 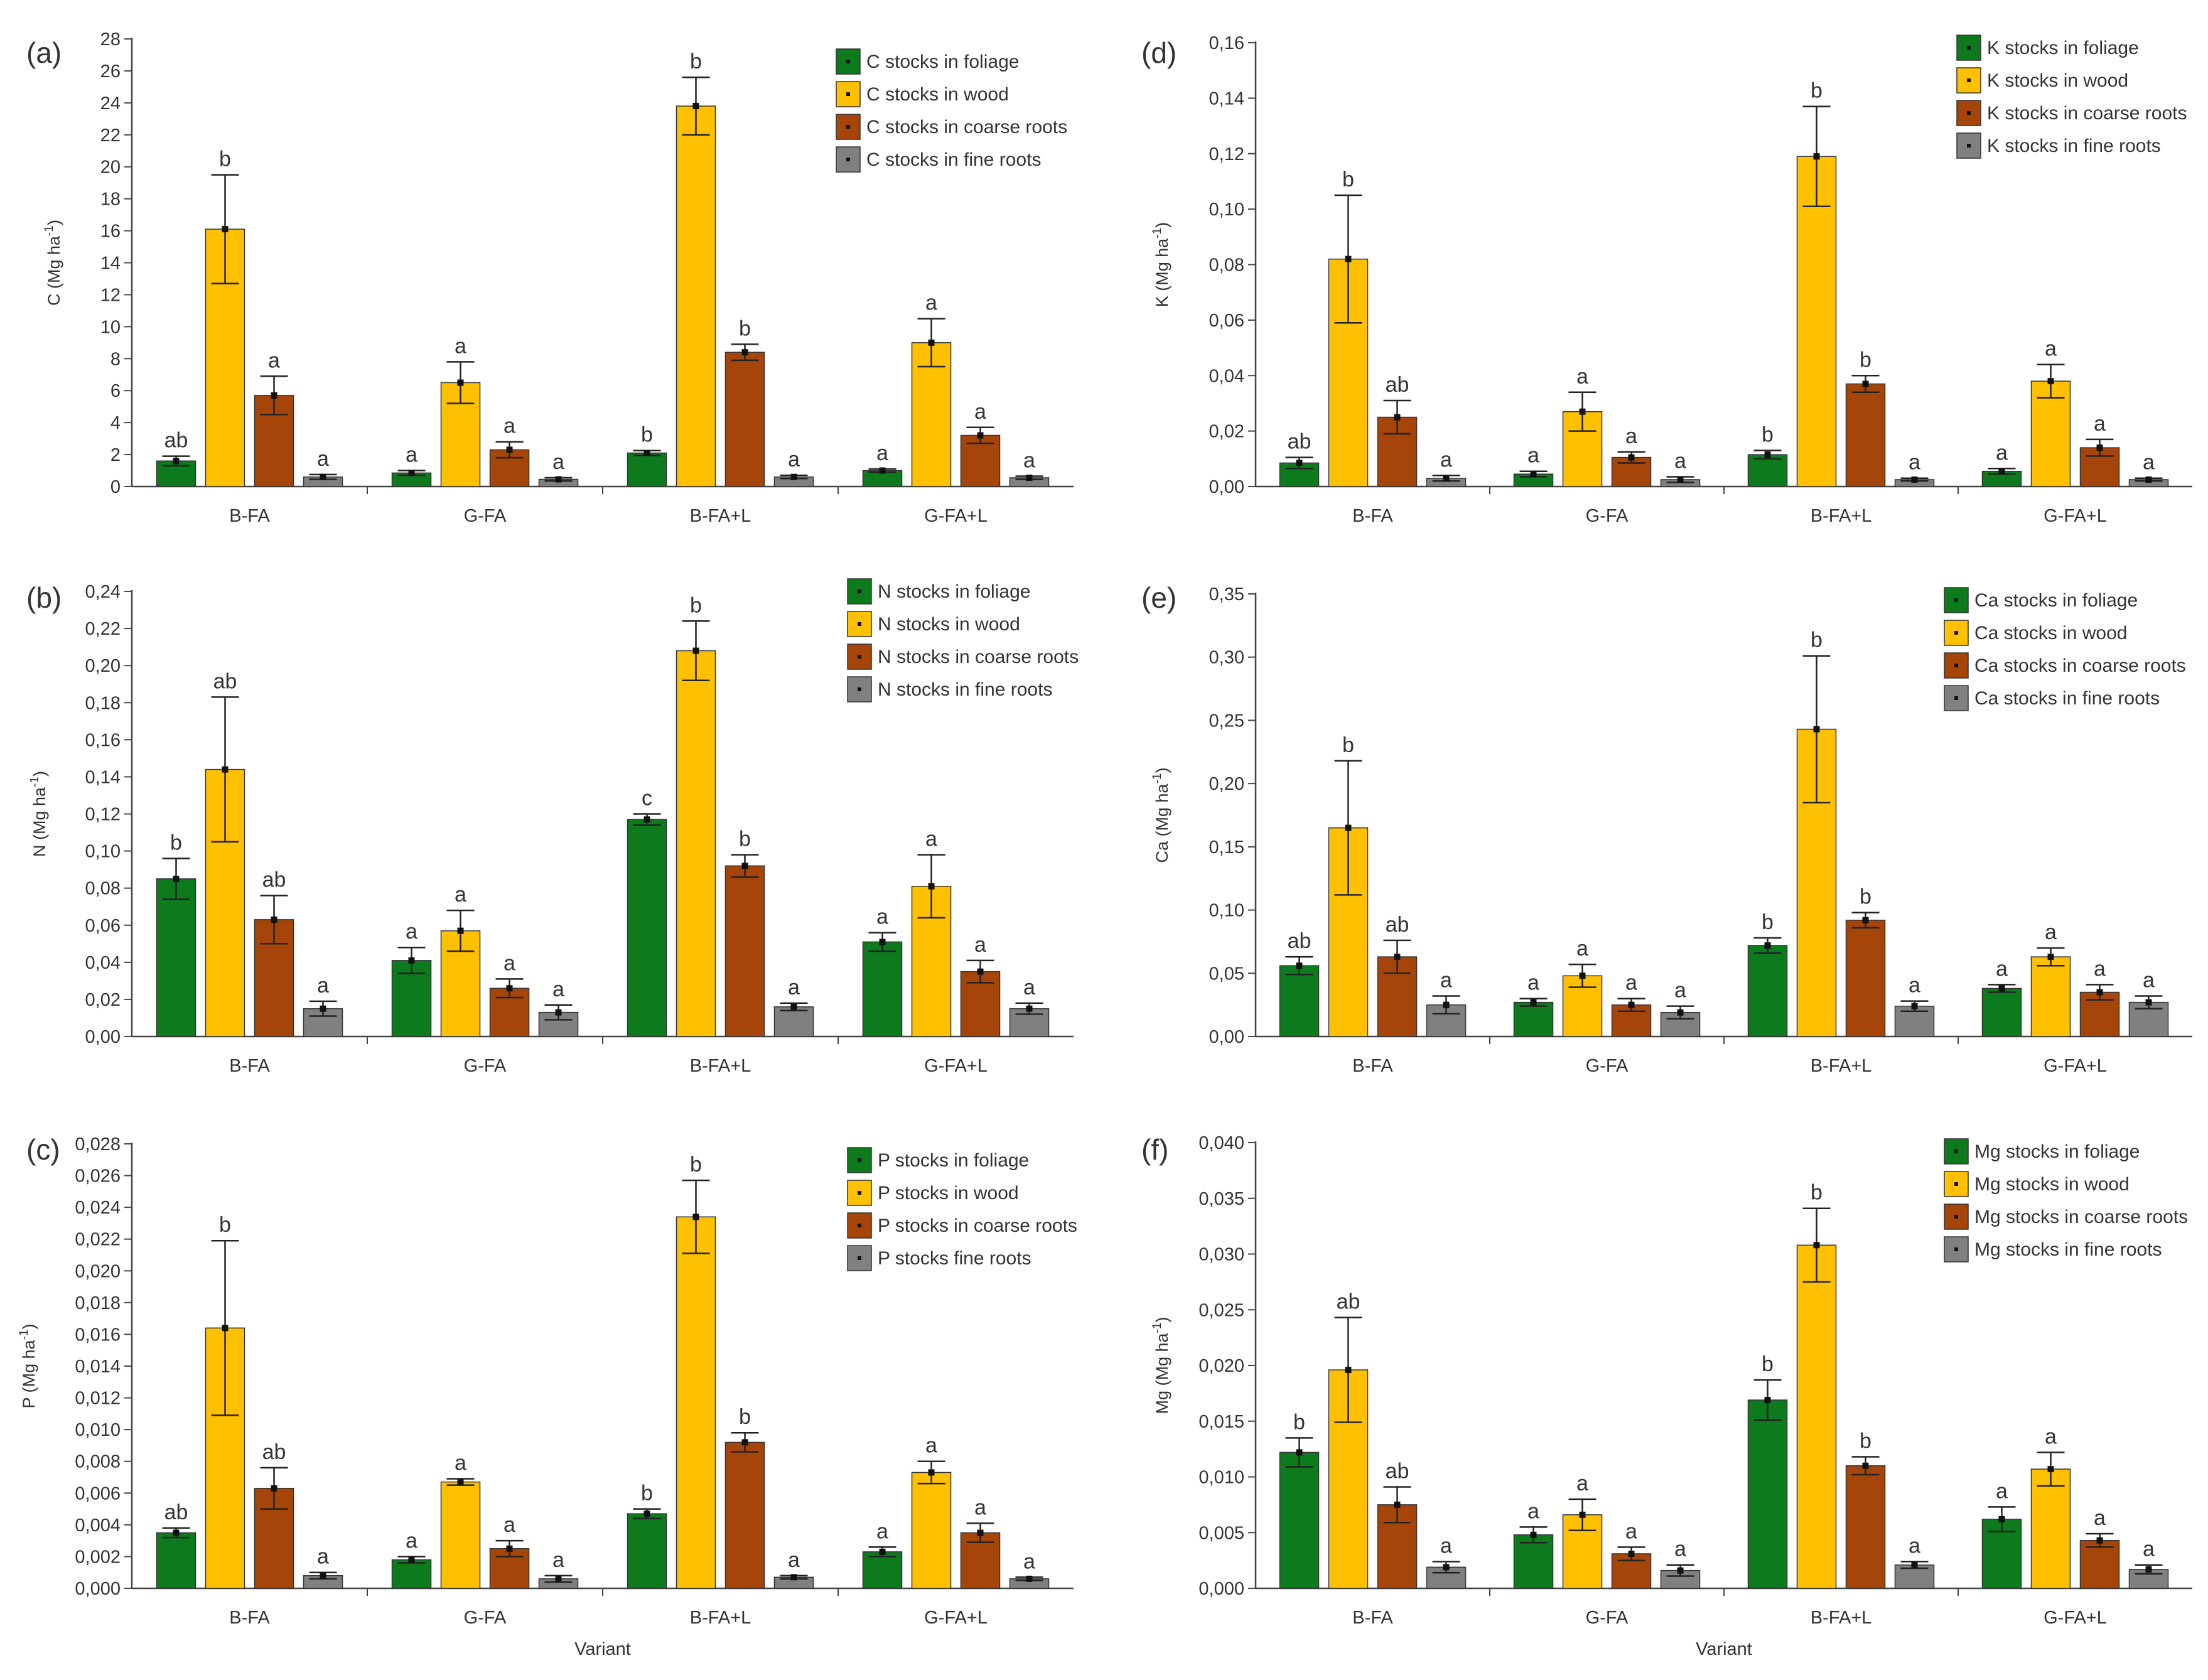 What do you see at coordinates (44, 52) in the screenshot?
I see `panel-letter: (a)` at bounding box center [44, 52].